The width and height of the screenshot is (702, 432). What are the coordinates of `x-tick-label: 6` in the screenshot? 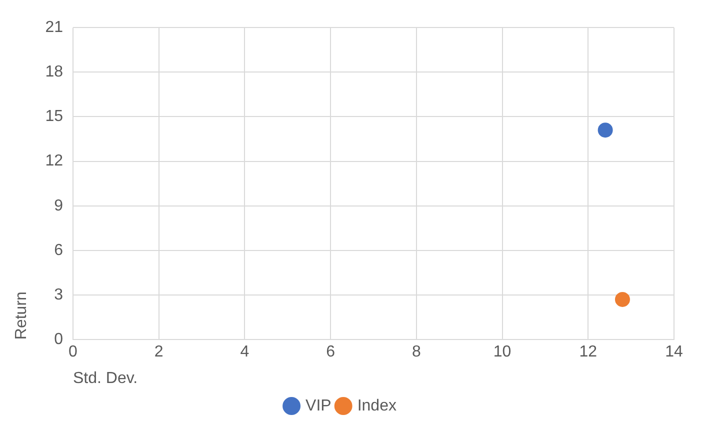 It's located at (331, 352).